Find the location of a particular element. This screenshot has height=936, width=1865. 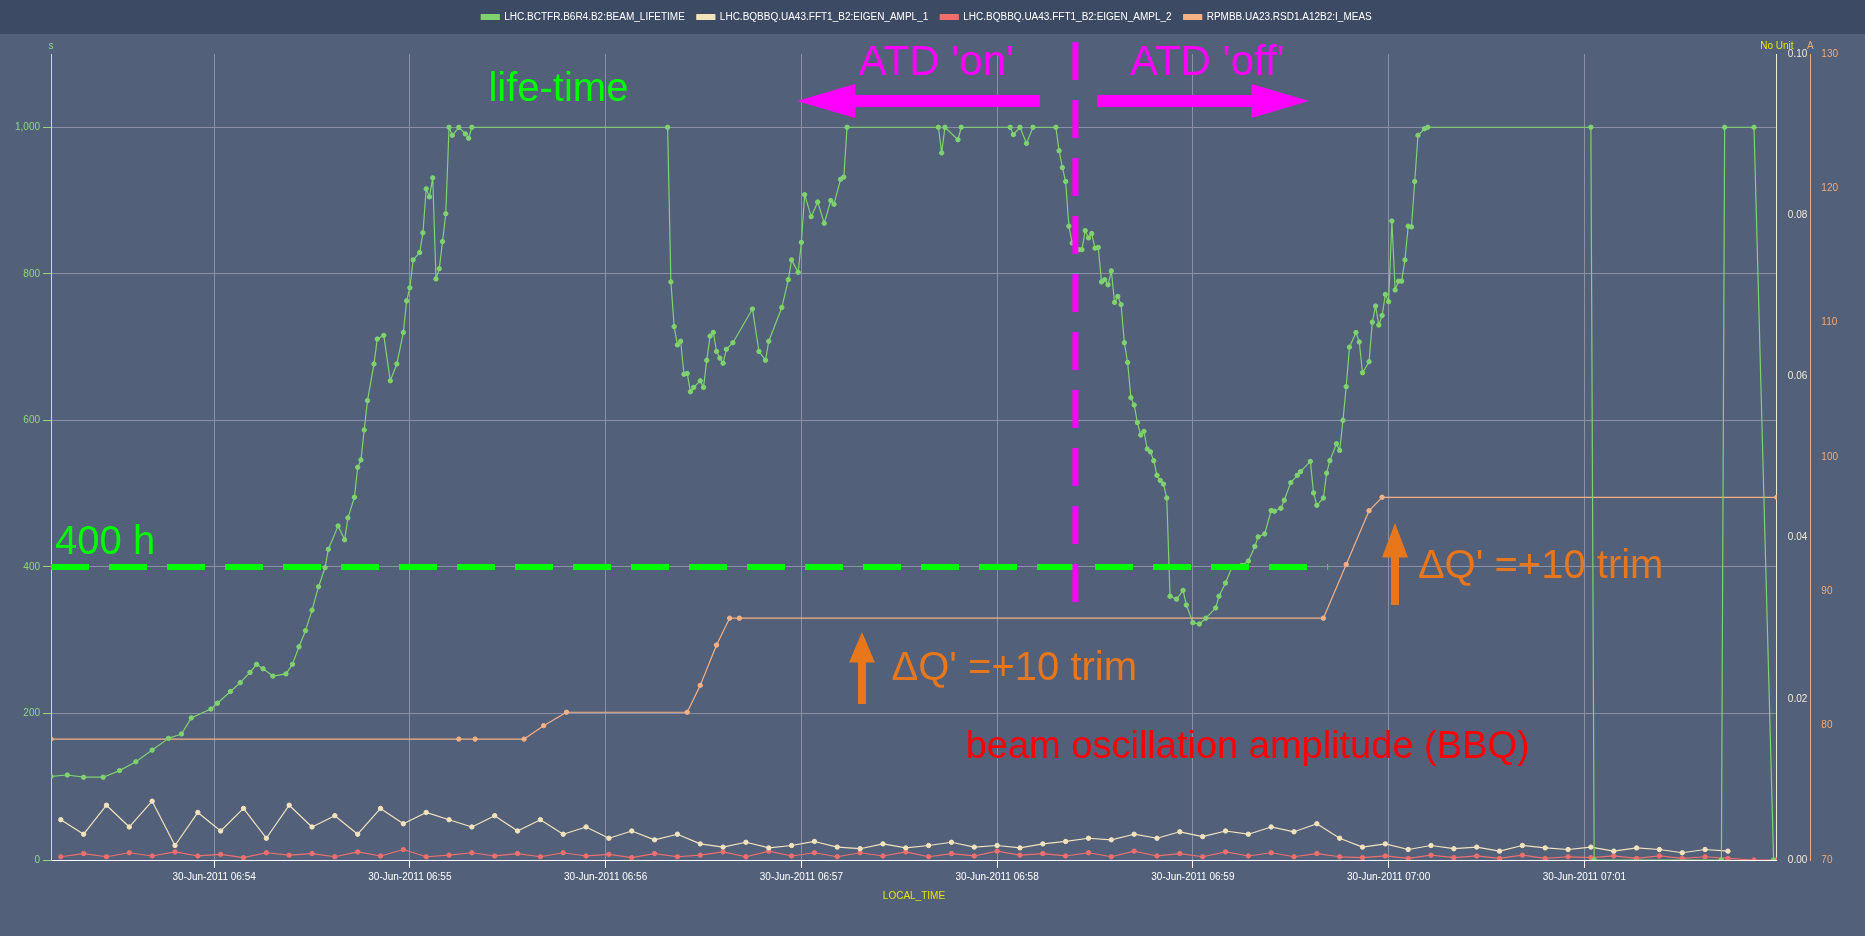

y3-tick-label: 120 is located at coordinates (1830, 188).